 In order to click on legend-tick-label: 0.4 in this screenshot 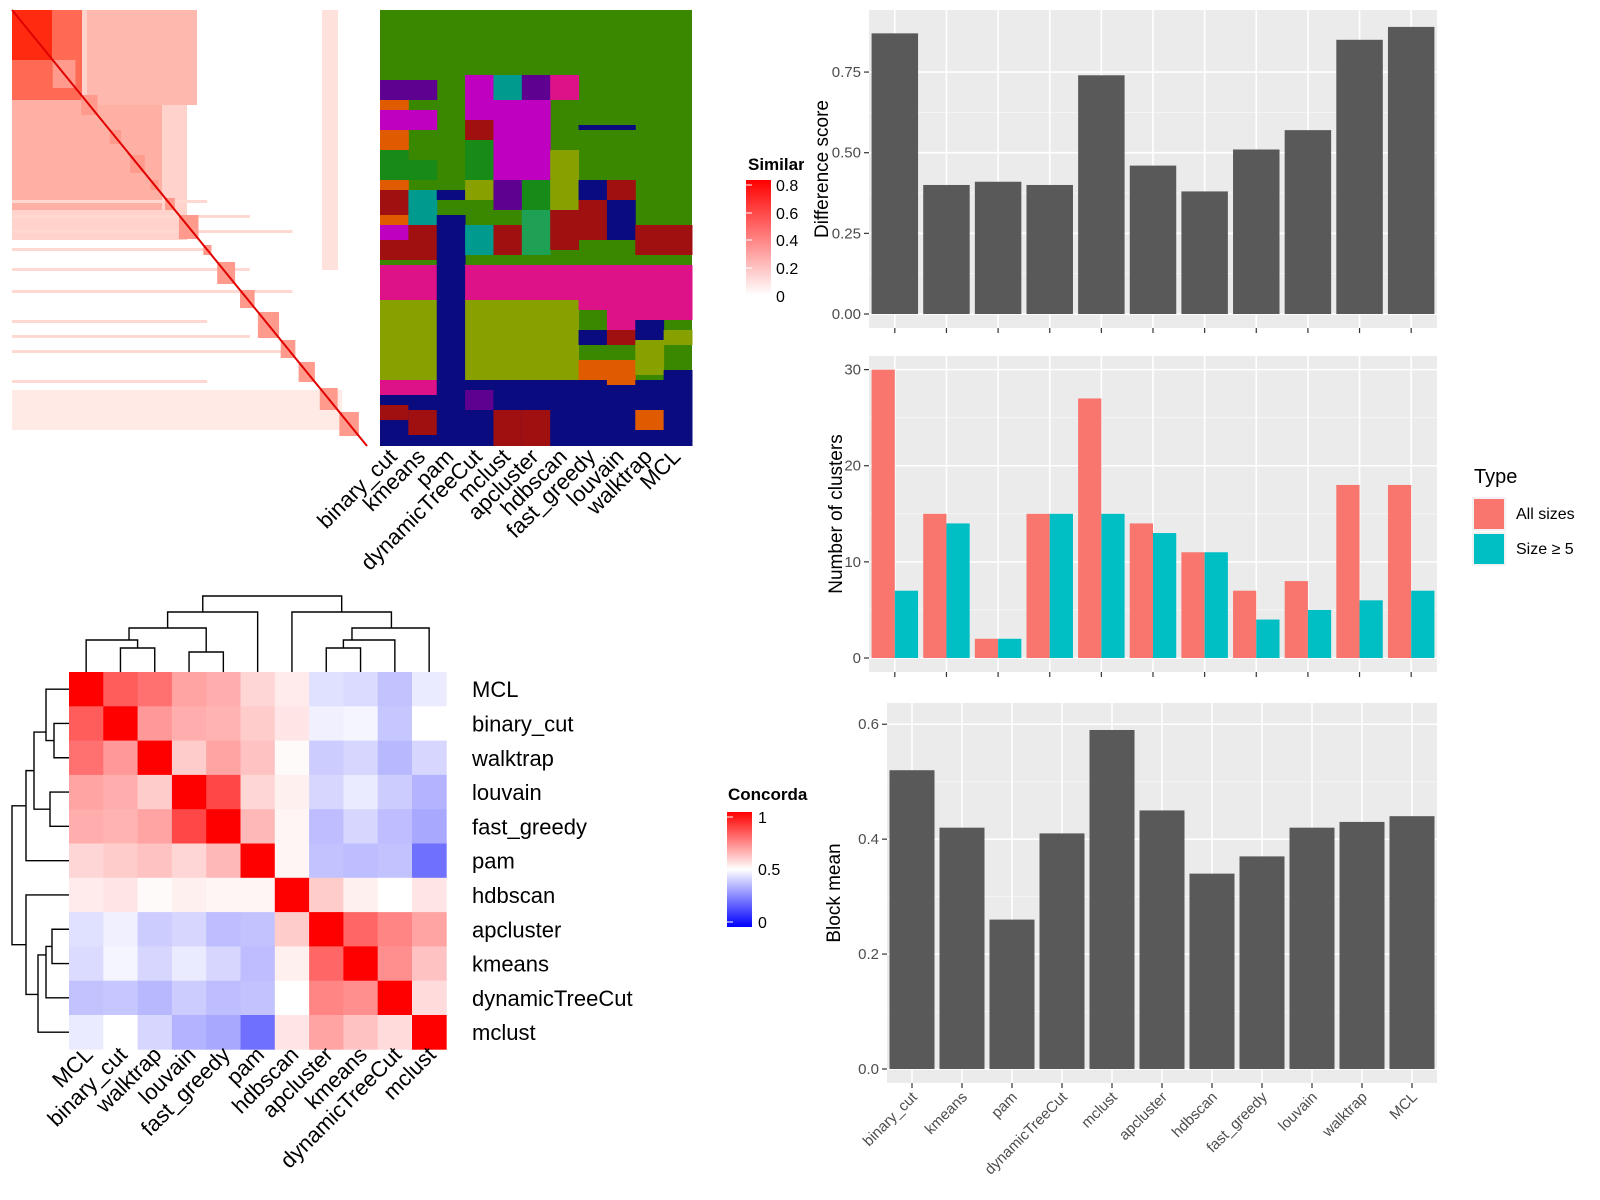, I will do `click(787, 241)`.